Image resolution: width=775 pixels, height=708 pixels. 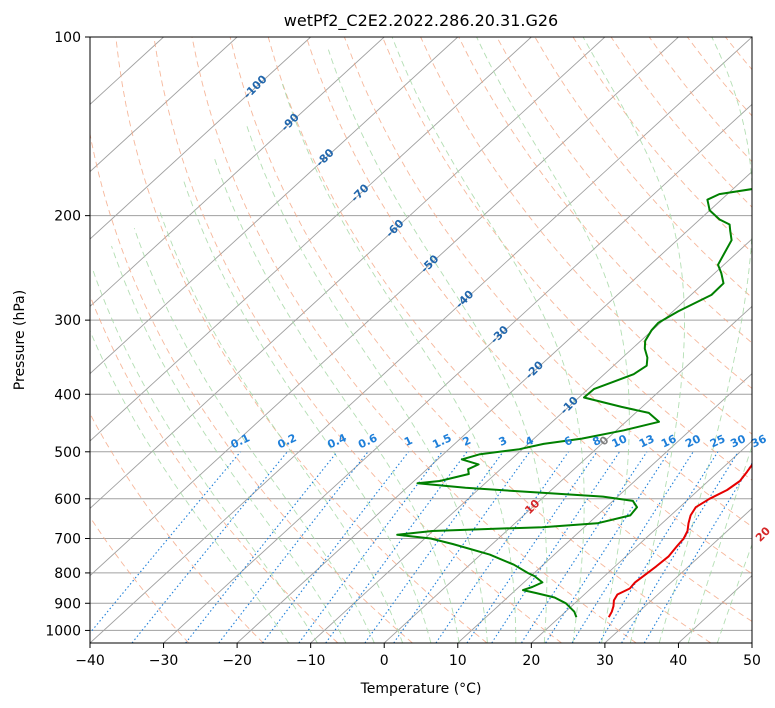 What do you see at coordinates (421, 21) in the screenshot?
I see `chart-title: wetPf2_C2E2.2022.286.20.31.G26` at bounding box center [421, 21].